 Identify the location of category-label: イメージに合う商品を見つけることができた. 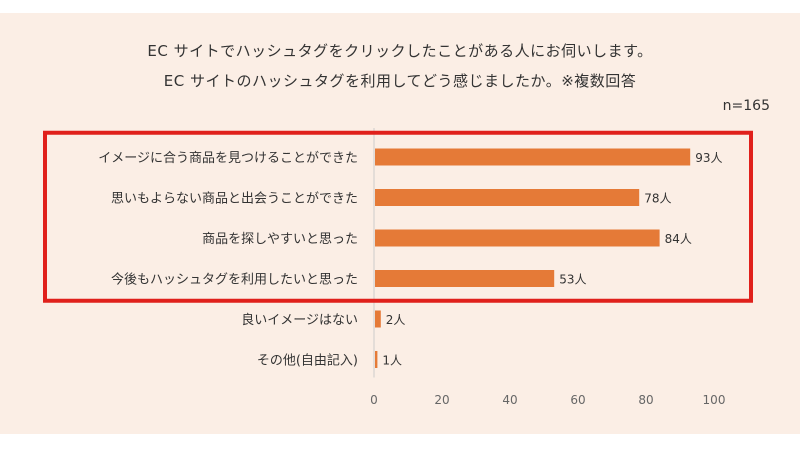
(228, 158).